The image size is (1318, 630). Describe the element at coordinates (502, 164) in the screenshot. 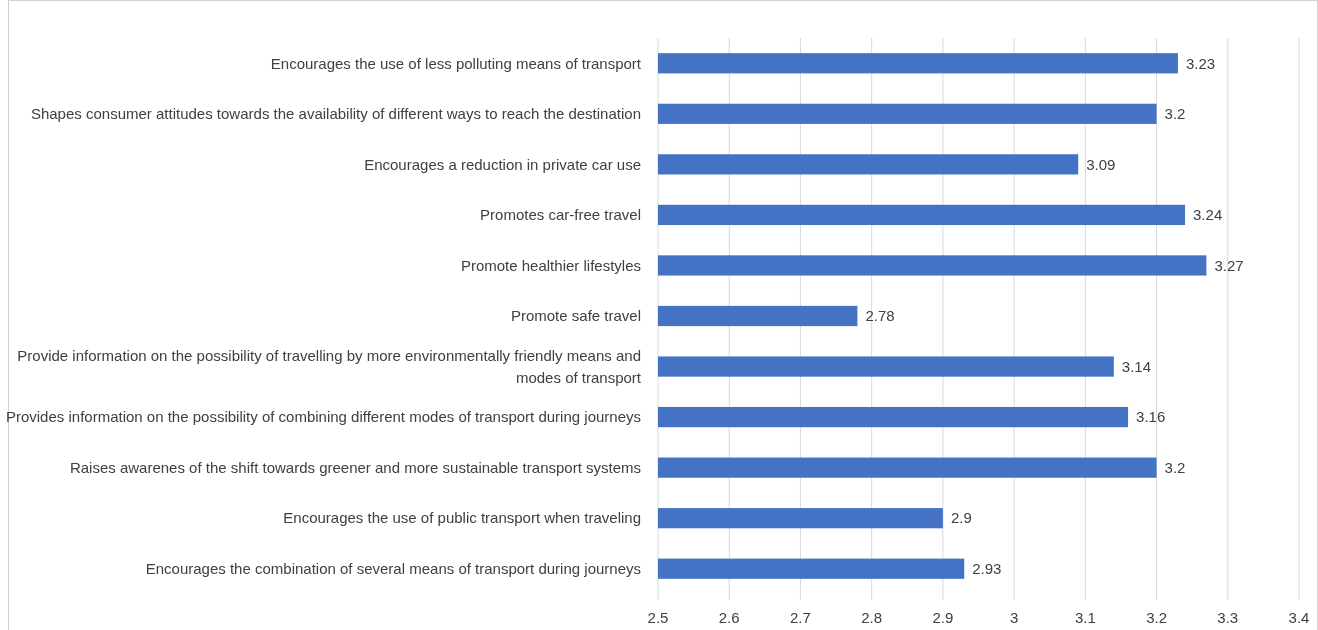

I see `y-tick-label: Encourages a reduction in private car use` at that location.